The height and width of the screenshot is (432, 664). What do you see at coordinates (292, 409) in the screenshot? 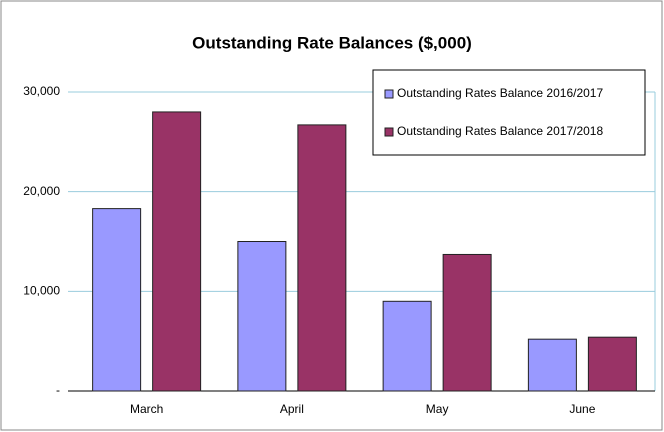
I see `x-tick-label: April` at bounding box center [292, 409].